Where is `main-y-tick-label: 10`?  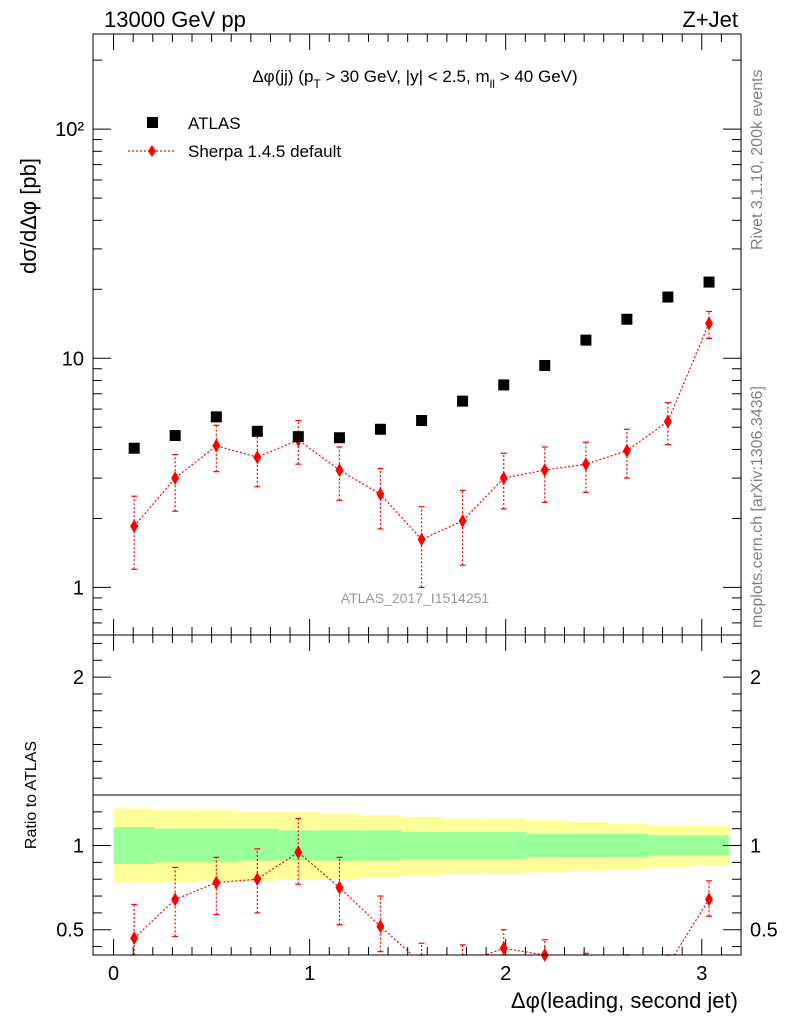 main-y-tick-label: 10 is located at coordinates (73, 359).